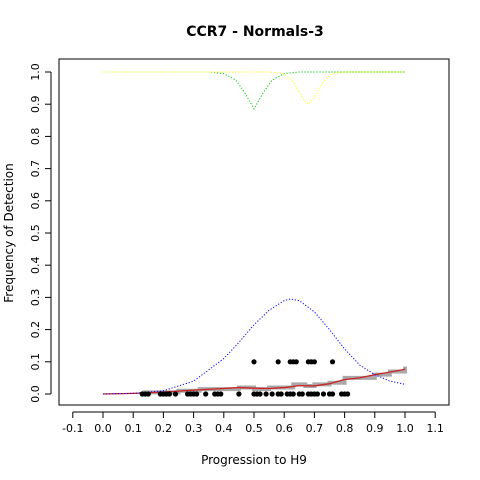 This screenshot has height=480, width=480. What do you see at coordinates (35, 169) in the screenshot?
I see `y-tick-label: 0.7` at bounding box center [35, 169].